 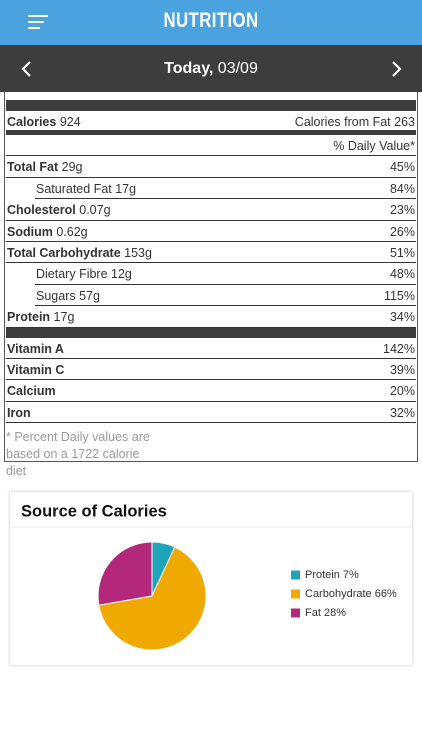 I want to click on nutrient-amount: 0.07g, so click(x=95, y=210).